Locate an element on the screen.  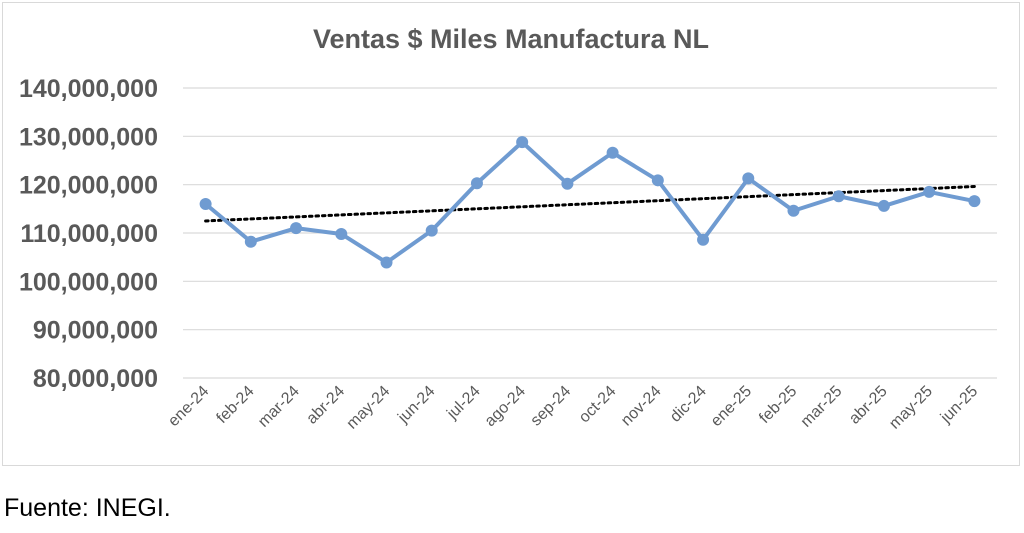
x-tick-label: jul-24 is located at coordinates (463, 403).